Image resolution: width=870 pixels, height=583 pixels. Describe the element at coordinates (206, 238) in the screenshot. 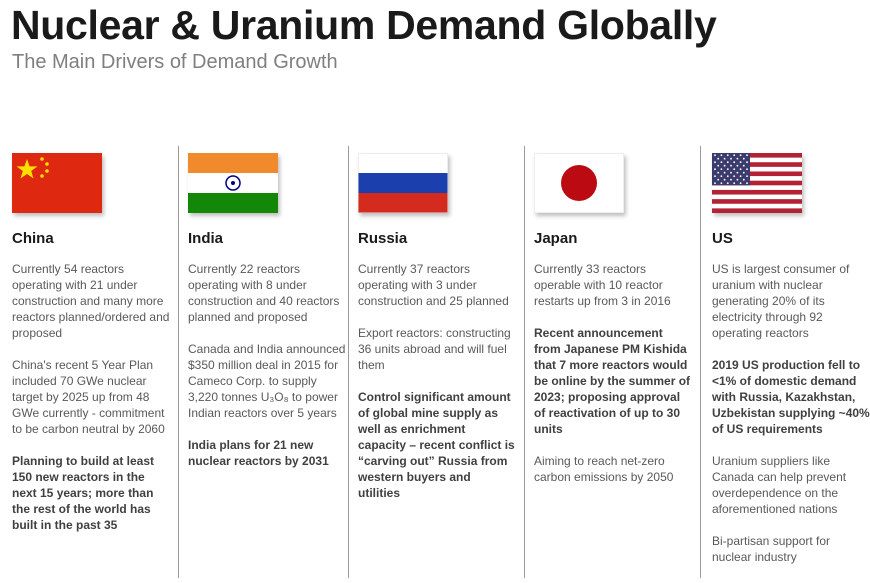

I see `country-name: India` at that location.